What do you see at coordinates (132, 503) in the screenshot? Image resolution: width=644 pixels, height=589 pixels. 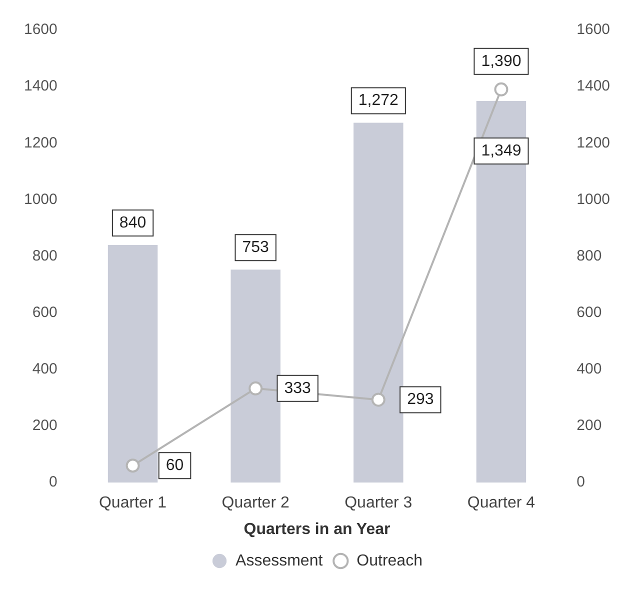 I see `x-tick-label: Quarter 1` at bounding box center [132, 503].